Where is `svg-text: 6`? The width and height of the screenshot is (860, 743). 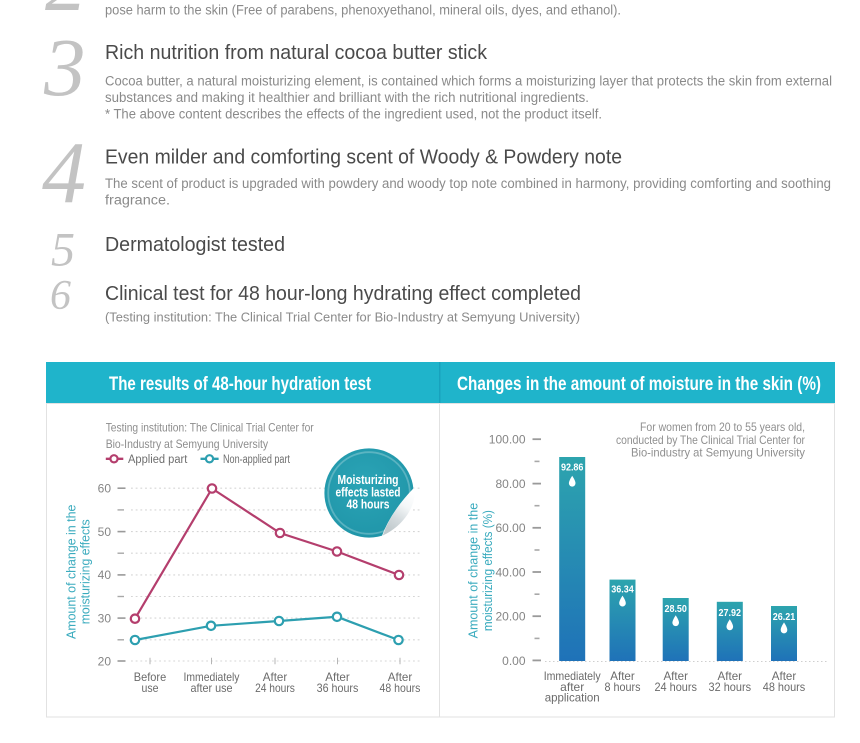
svg-text: 6 is located at coordinates (60, 296).